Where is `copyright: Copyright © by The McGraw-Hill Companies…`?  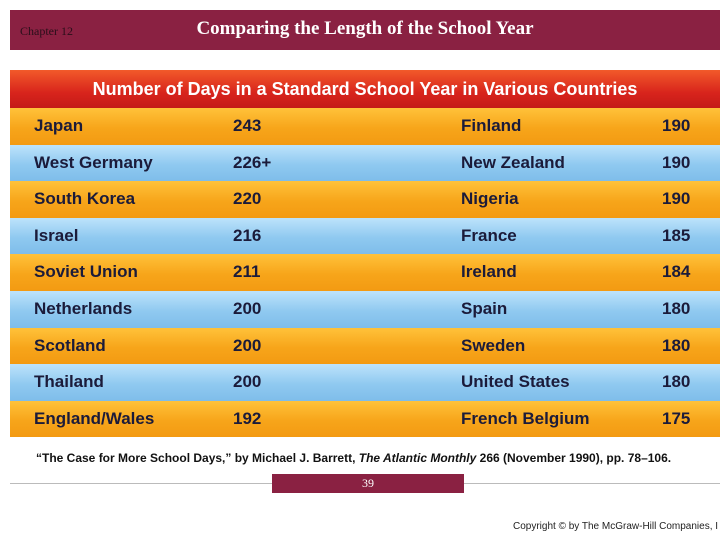 copyright: Copyright © by The McGraw-Hill Companies… is located at coordinates (616, 526).